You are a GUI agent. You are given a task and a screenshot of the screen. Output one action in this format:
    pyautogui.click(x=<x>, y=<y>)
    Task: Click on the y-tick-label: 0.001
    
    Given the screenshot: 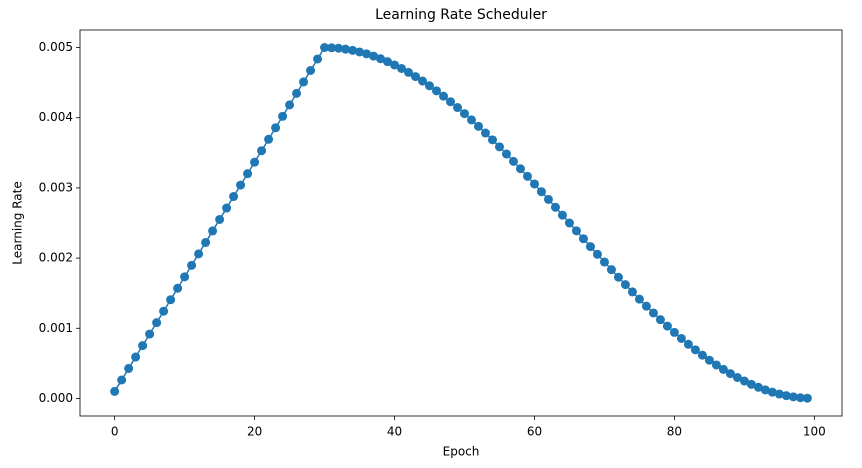 What is the action you would take?
    pyautogui.click(x=56, y=328)
    